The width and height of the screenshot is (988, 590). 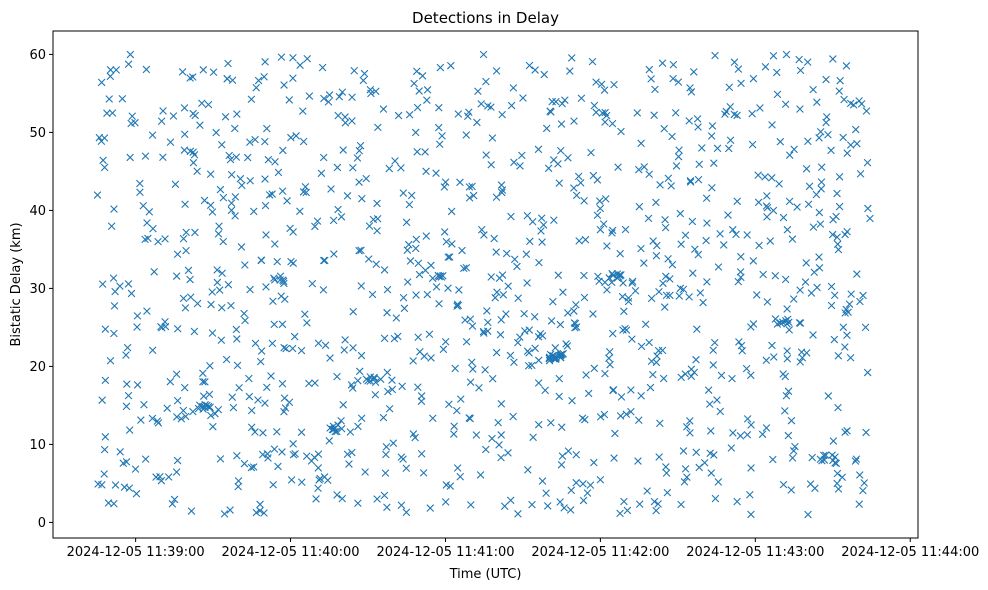 What do you see at coordinates (910, 552) in the screenshot?
I see `x-tick-label: 2024-12-05 11:44:00` at bounding box center [910, 552].